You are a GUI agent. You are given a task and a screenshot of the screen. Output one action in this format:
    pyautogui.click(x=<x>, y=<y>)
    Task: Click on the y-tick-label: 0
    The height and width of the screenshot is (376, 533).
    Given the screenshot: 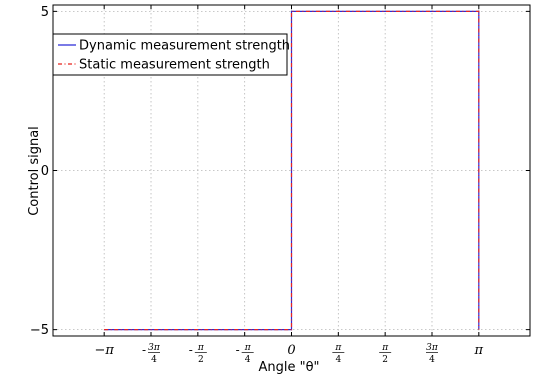 What is the action you would take?
    pyautogui.click(x=45, y=171)
    